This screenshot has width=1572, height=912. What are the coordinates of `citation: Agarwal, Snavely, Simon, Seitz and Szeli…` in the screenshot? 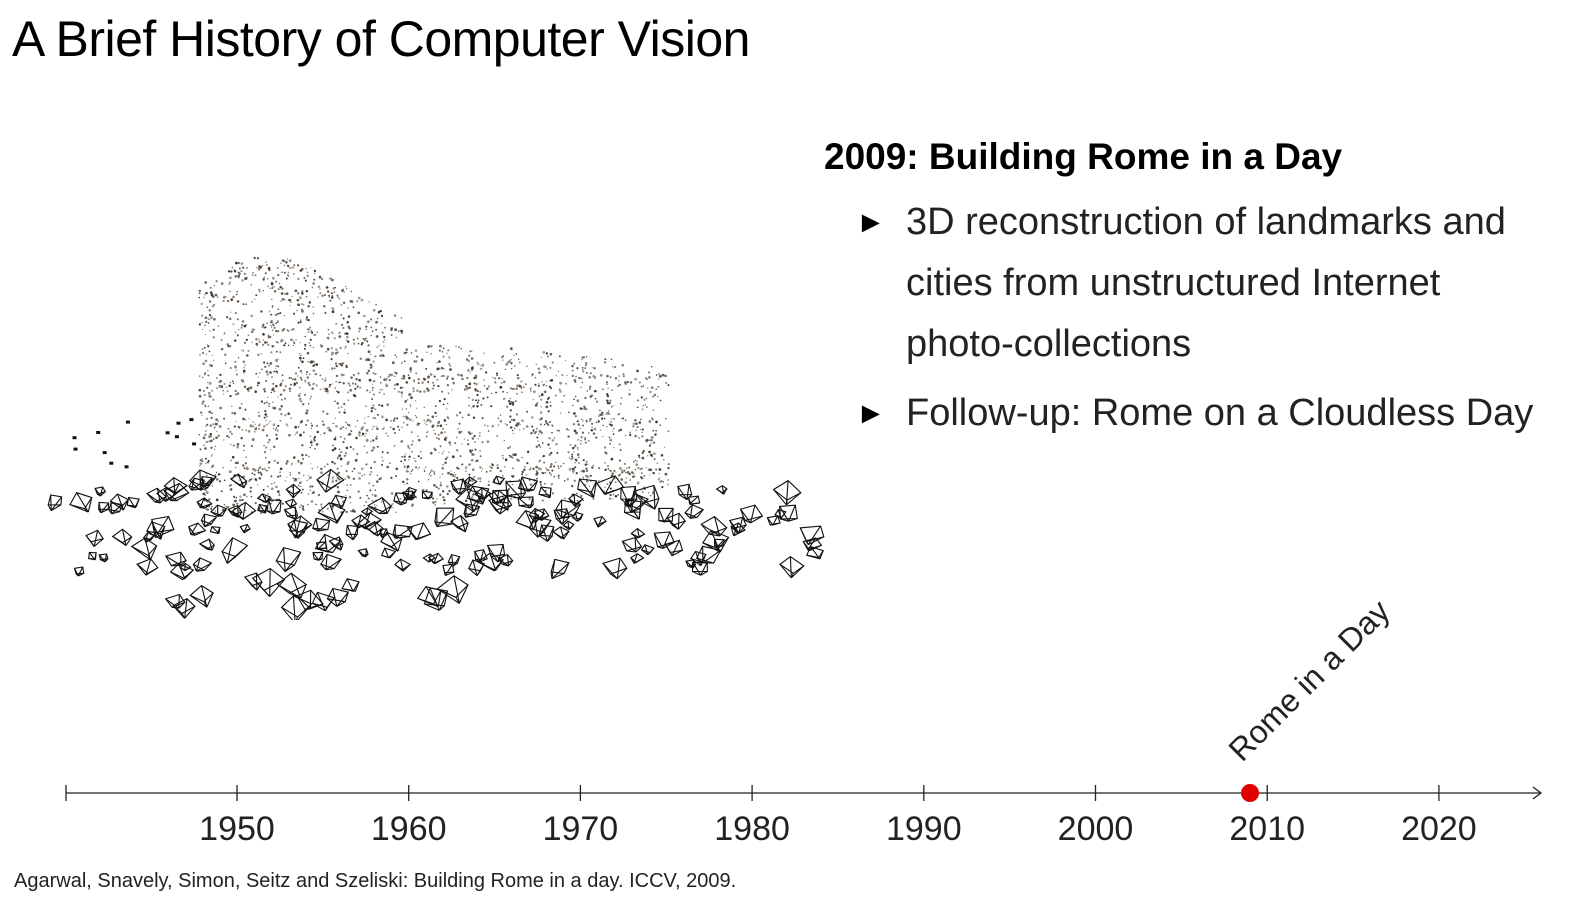 It's located at (375, 881).